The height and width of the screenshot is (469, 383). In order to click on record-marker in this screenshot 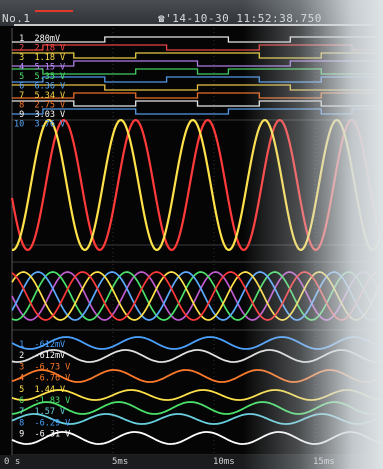, I will do `click(54, 11)`.